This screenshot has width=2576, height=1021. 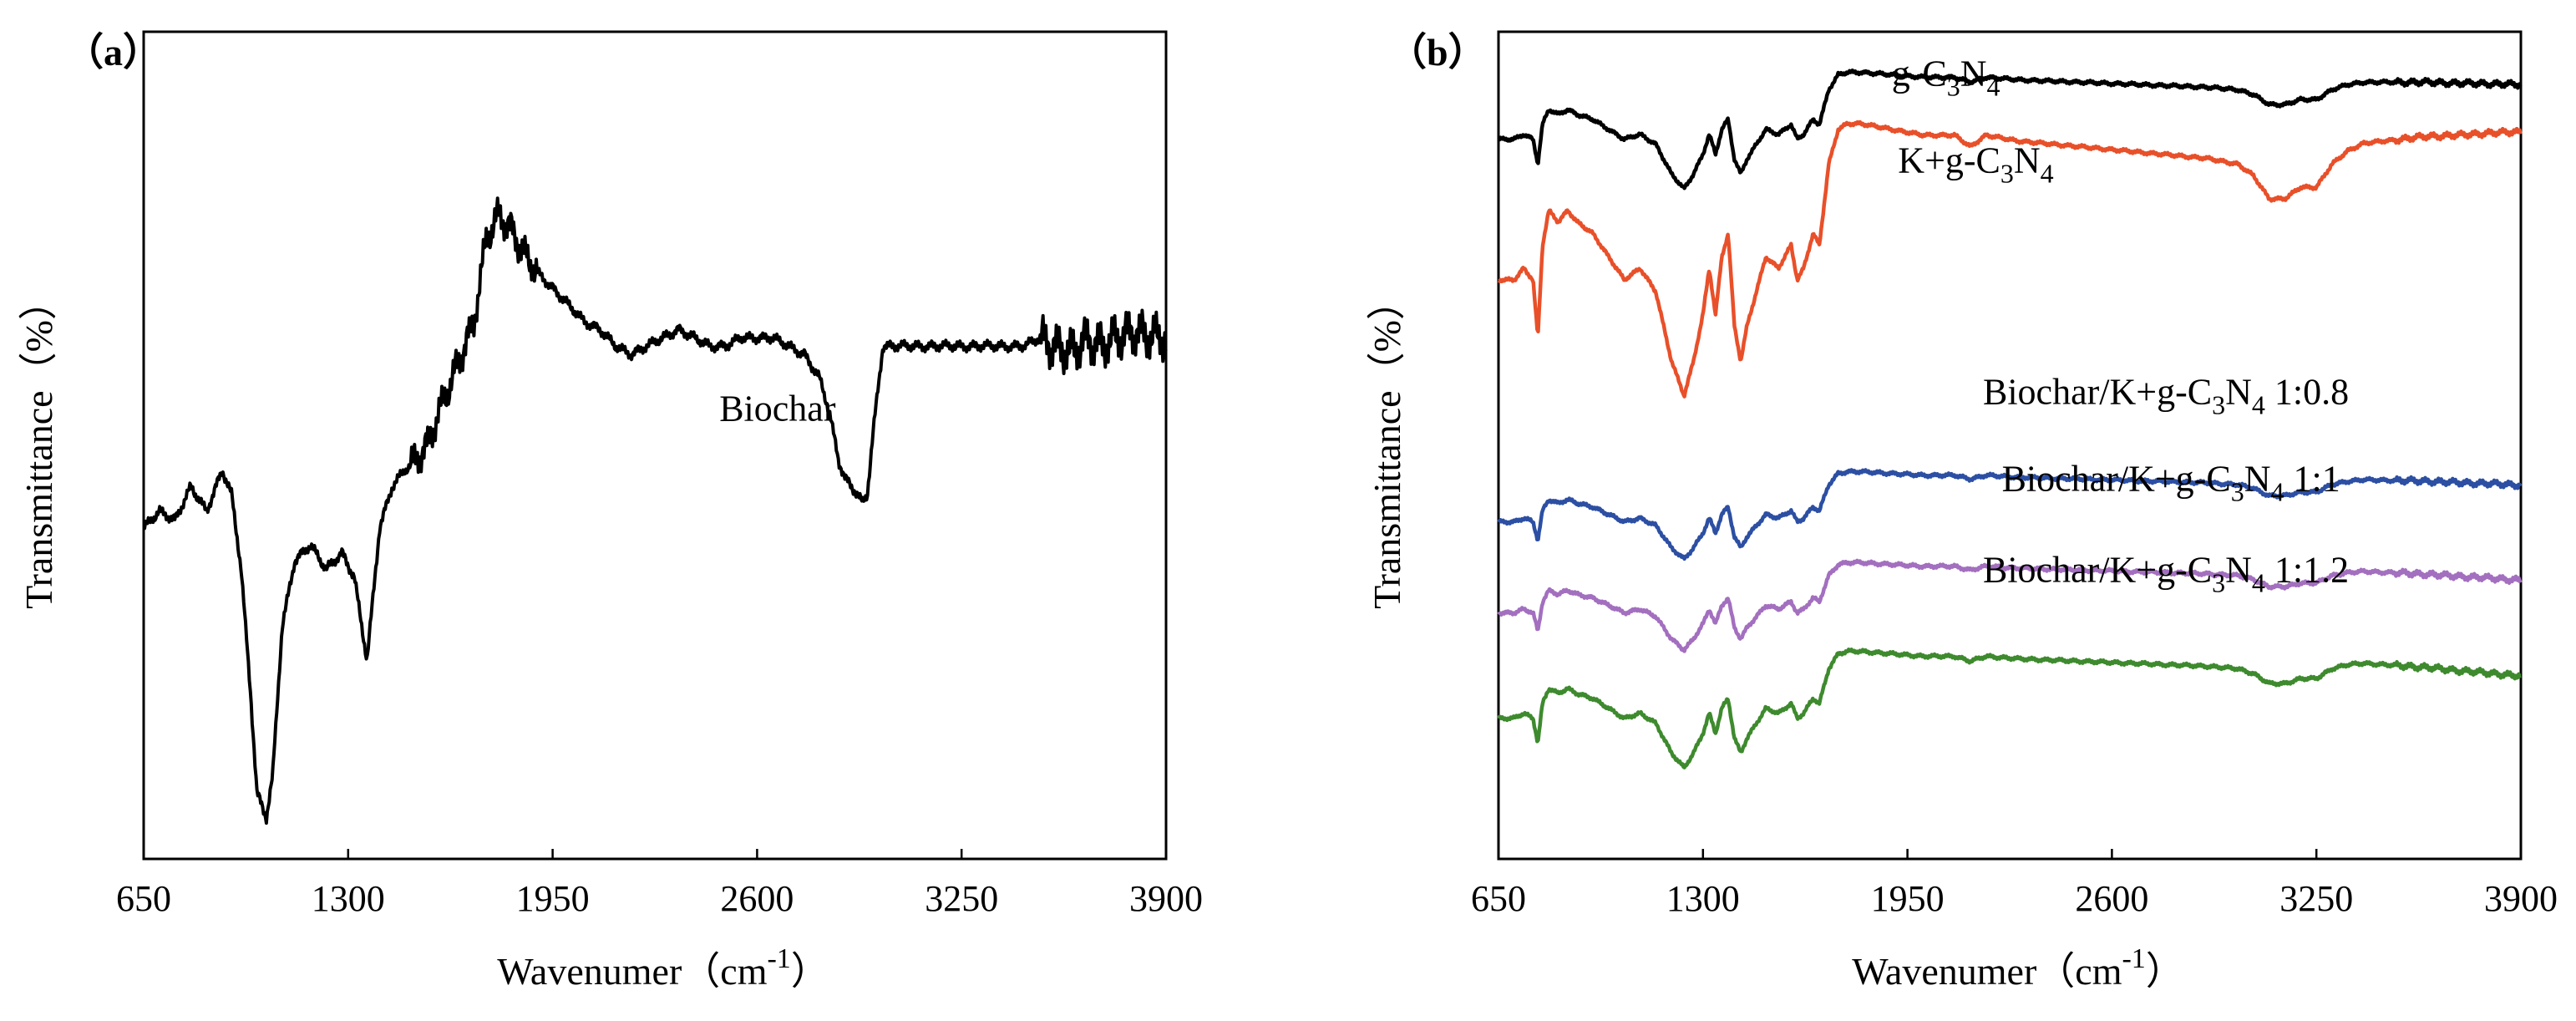 I want to click on series-label: Biochar/K+g-C3N4 1:1.2, so click(x=2166, y=573).